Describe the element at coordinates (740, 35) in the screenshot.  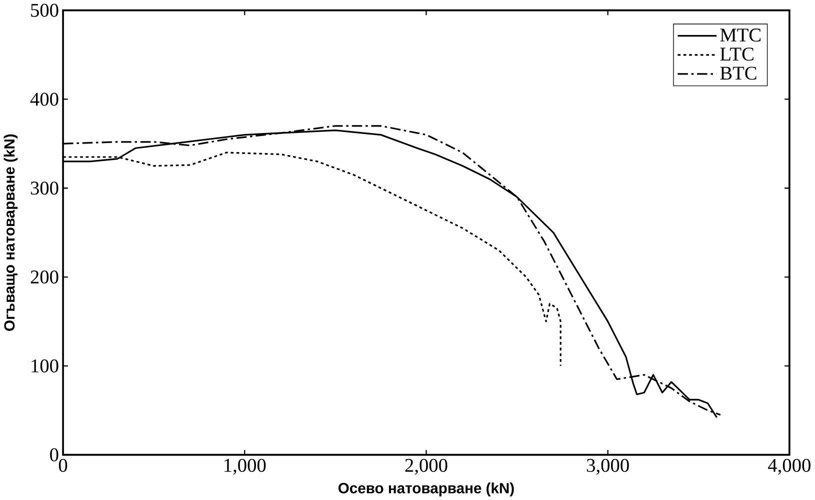
I see `legend-label: MTC` at that location.